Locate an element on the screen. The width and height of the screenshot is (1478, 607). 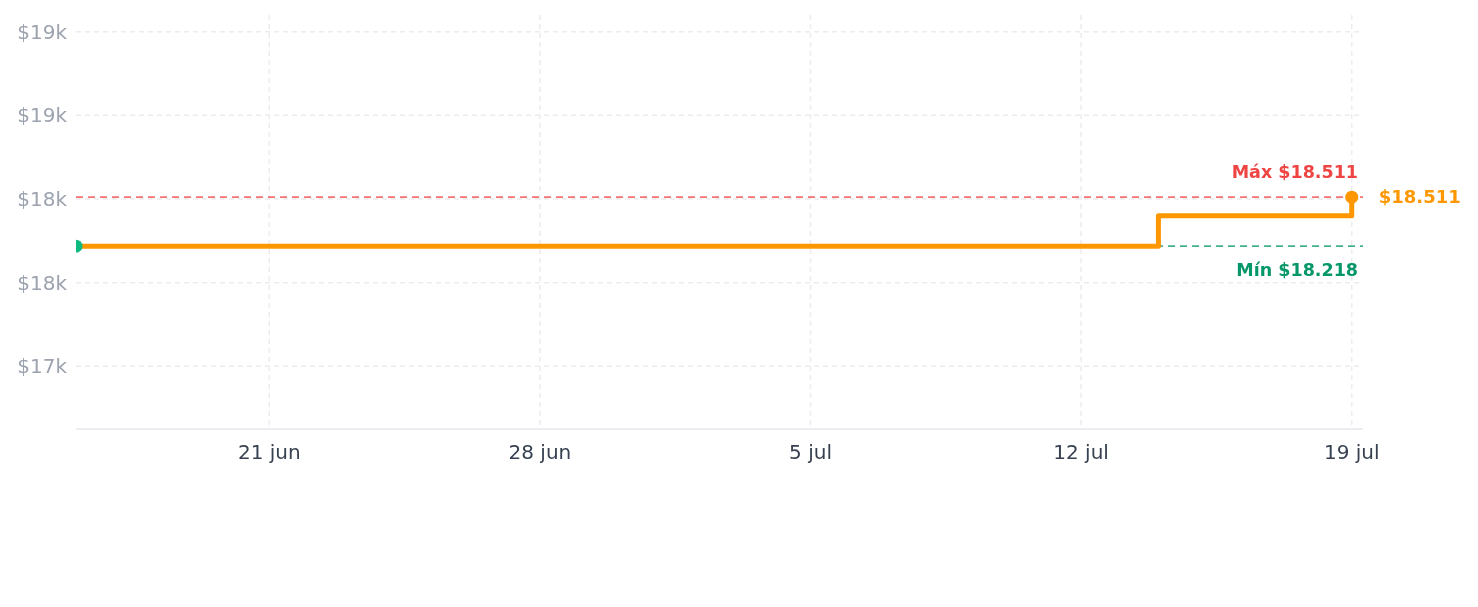
ref-line-label: Mín $18.218 is located at coordinates (1297, 270).